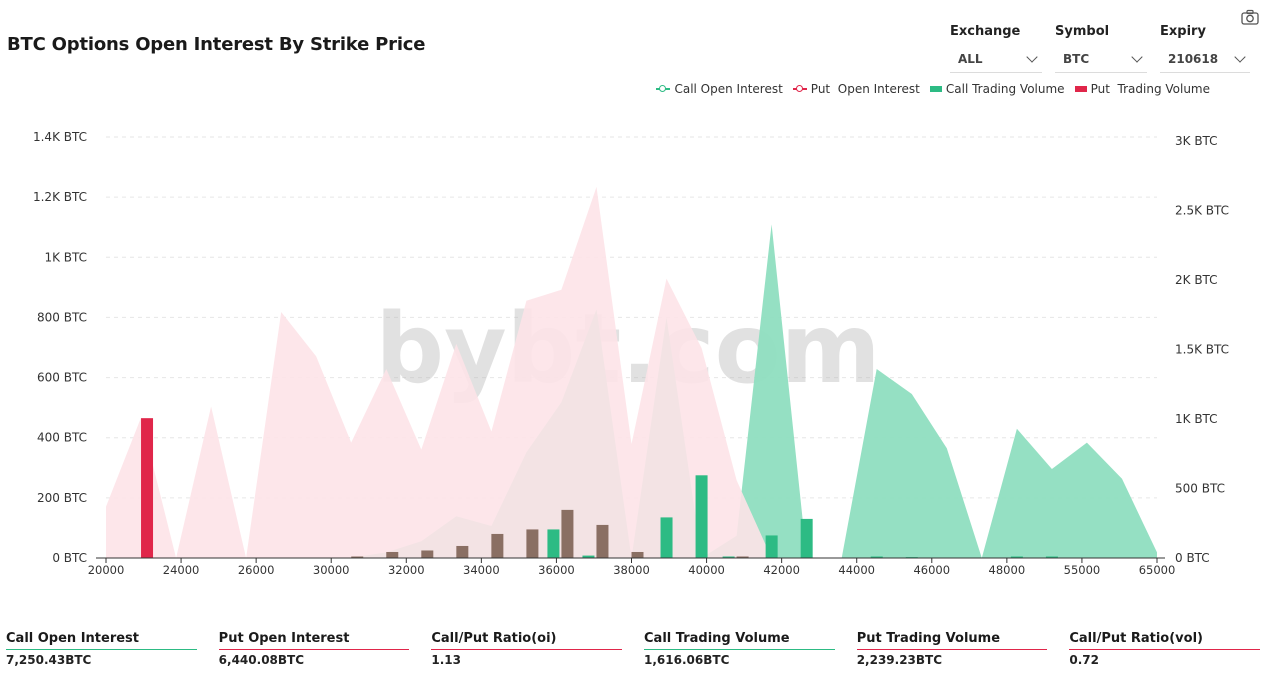 This screenshot has width=1266, height=675. What do you see at coordinates (331, 570) in the screenshot?
I see `x-tick-label: 30000` at bounding box center [331, 570].